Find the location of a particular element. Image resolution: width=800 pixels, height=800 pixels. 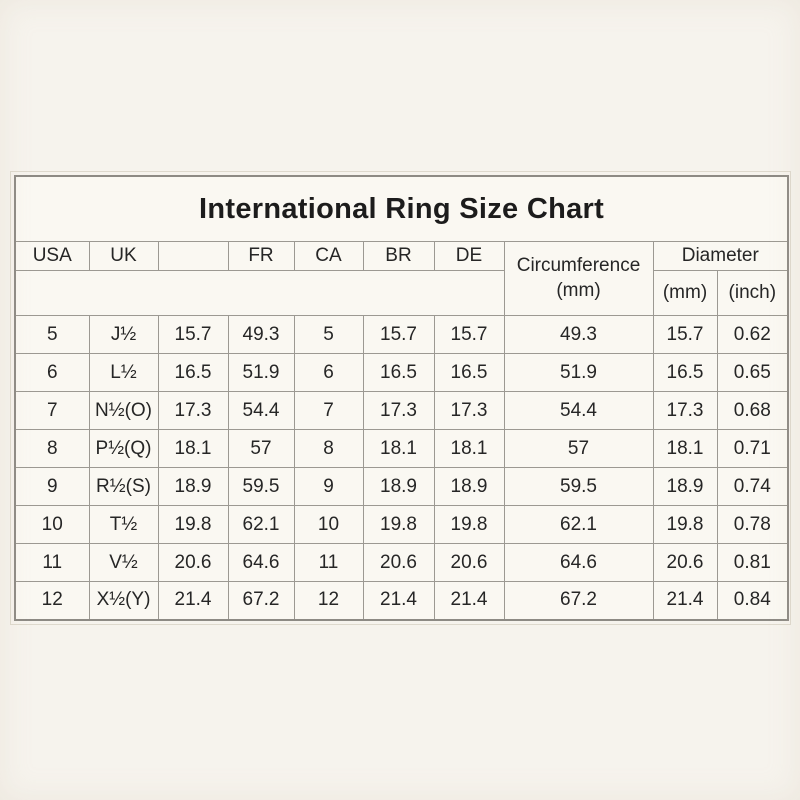

table-row: 10 T½ 19.8 62.1 10 19.8 19.8 62.1 19.8 0.78 is located at coordinates (401, 524).